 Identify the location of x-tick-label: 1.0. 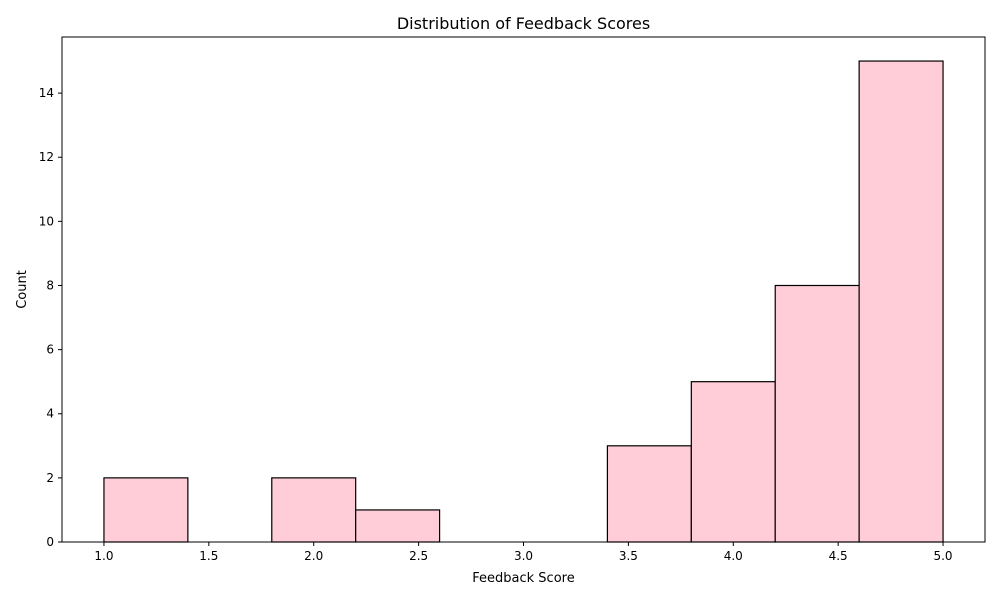
(103, 556).